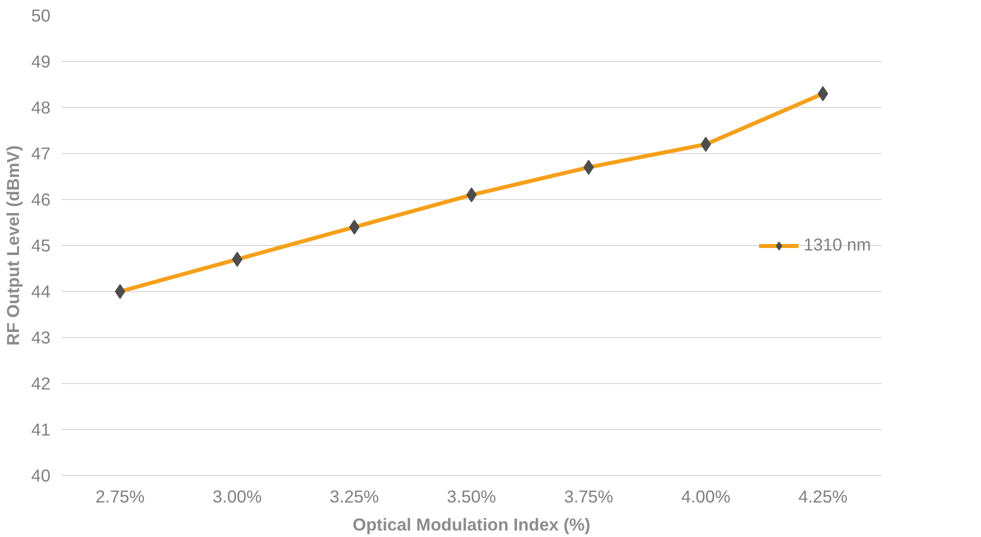 Image resolution: width=981 pixels, height=537 pixels. What do you see at coordinates (41, 338) in the screenshot?
I see `y-tick-label: 43` at bounding box center [41, 338].